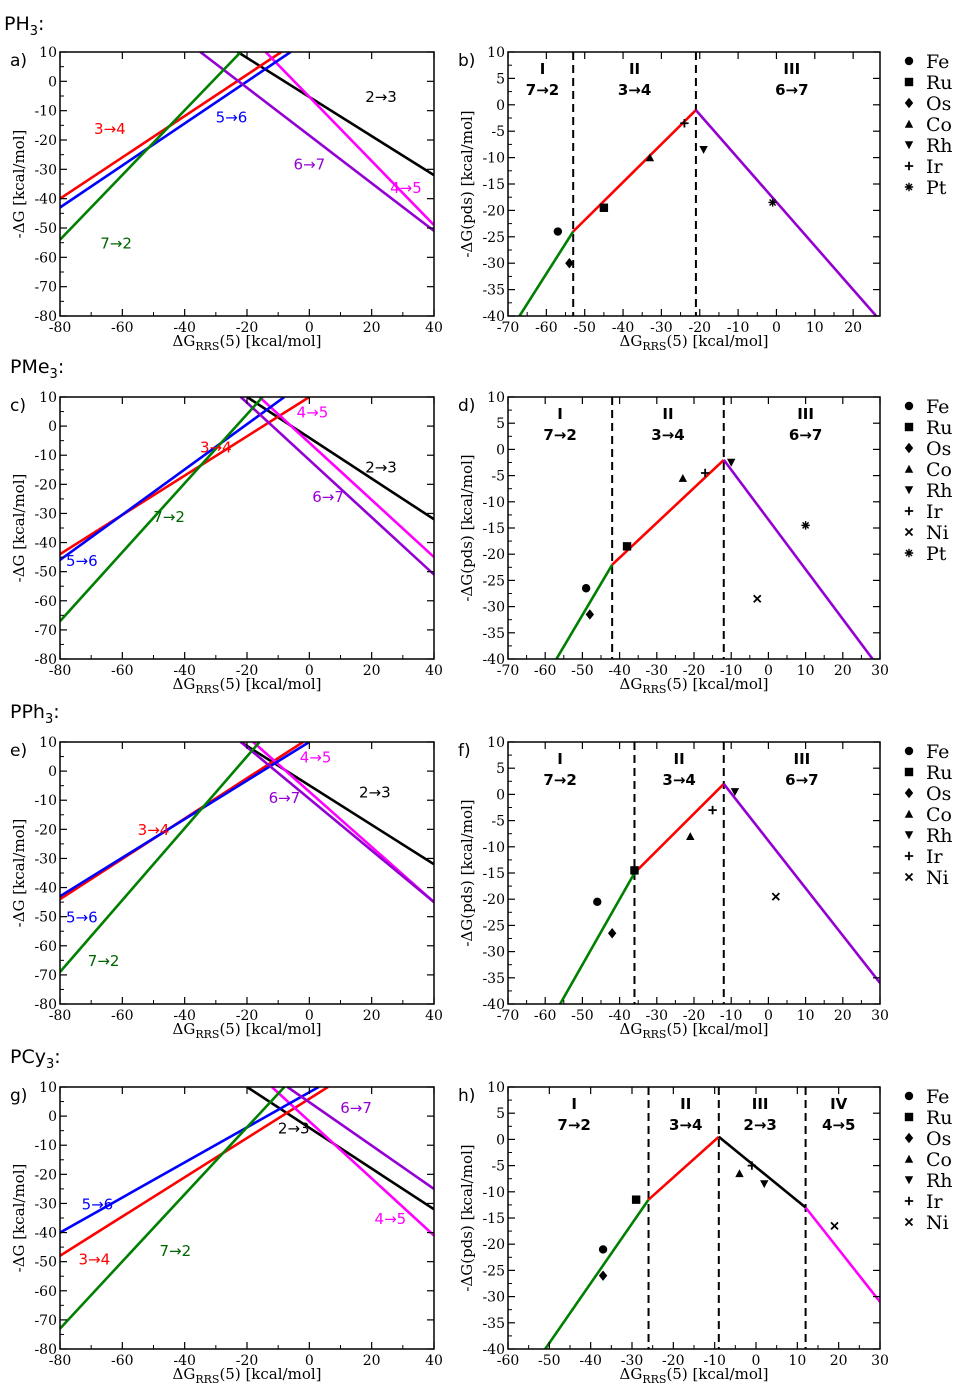 The height and width of the screenshot is (1387, 959). What do you see at coordinates (880, 1016) in the screenshot?
I see `x-tick-label: 30` at bounding box center [880, 1016].